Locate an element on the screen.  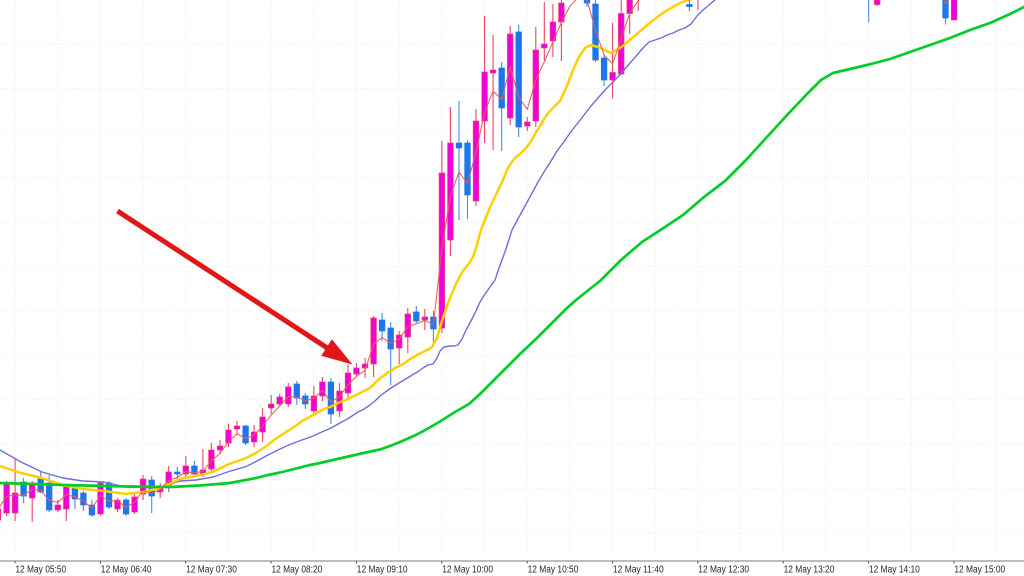
svg-text: 12 May 13:20 is located at coordinates (809, 570).